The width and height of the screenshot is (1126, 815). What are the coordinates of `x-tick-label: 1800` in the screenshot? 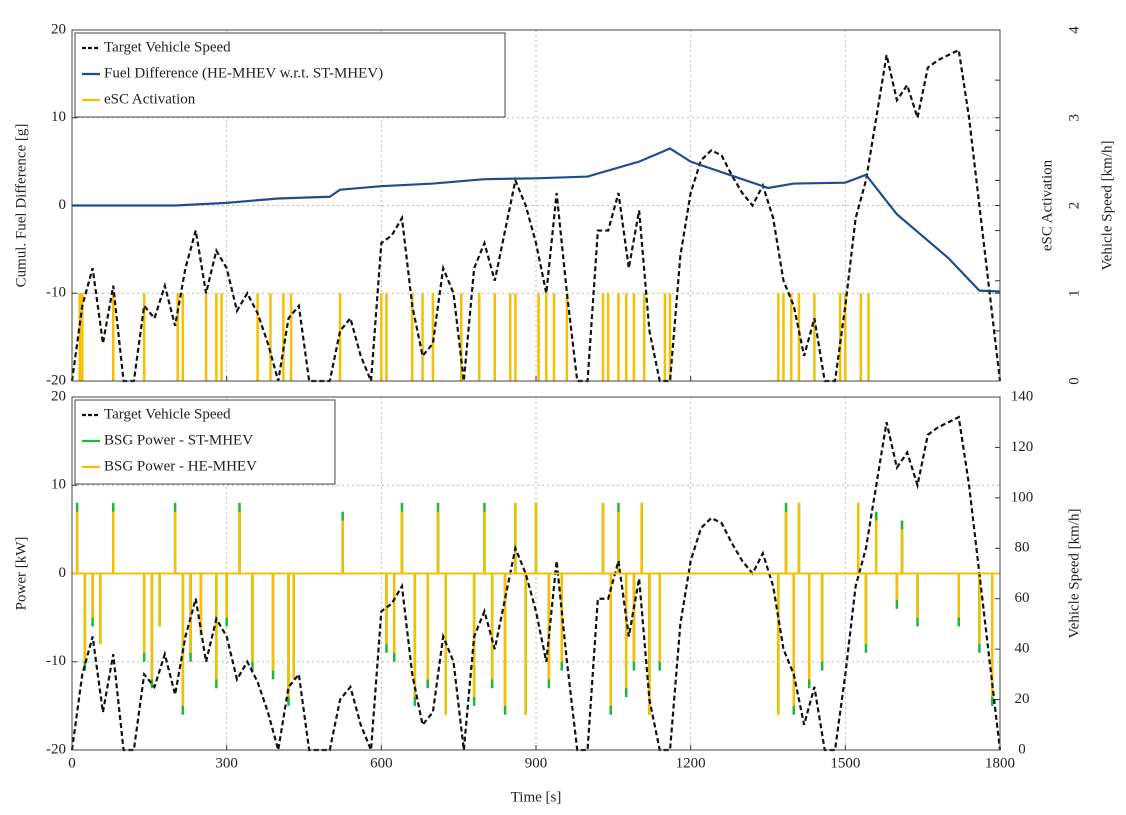 It's located at (1000, 763).